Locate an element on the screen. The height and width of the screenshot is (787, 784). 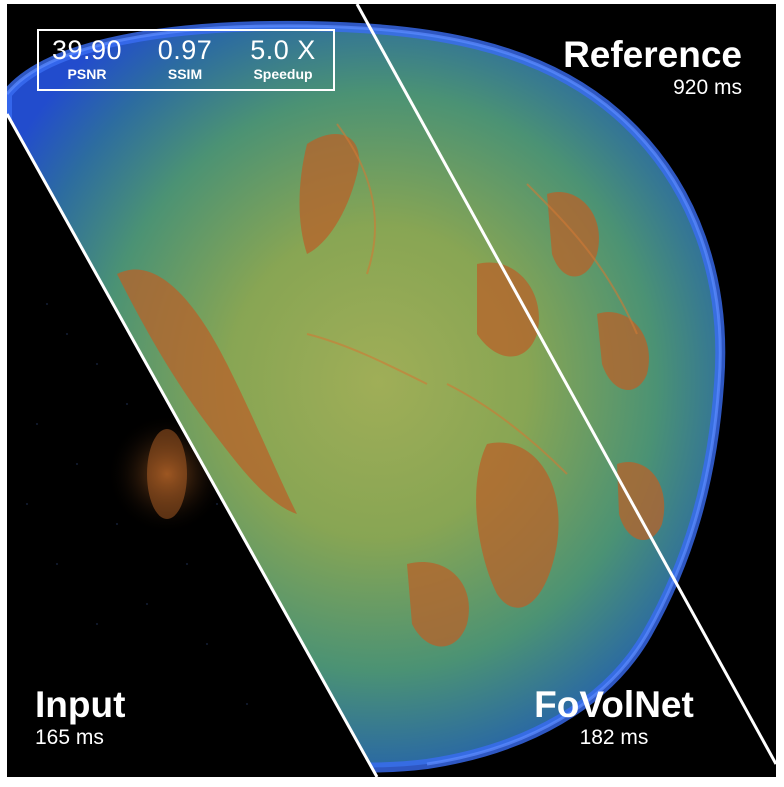
metric-psnr: 39.90 PSNR is located at coordinates (87, 59).